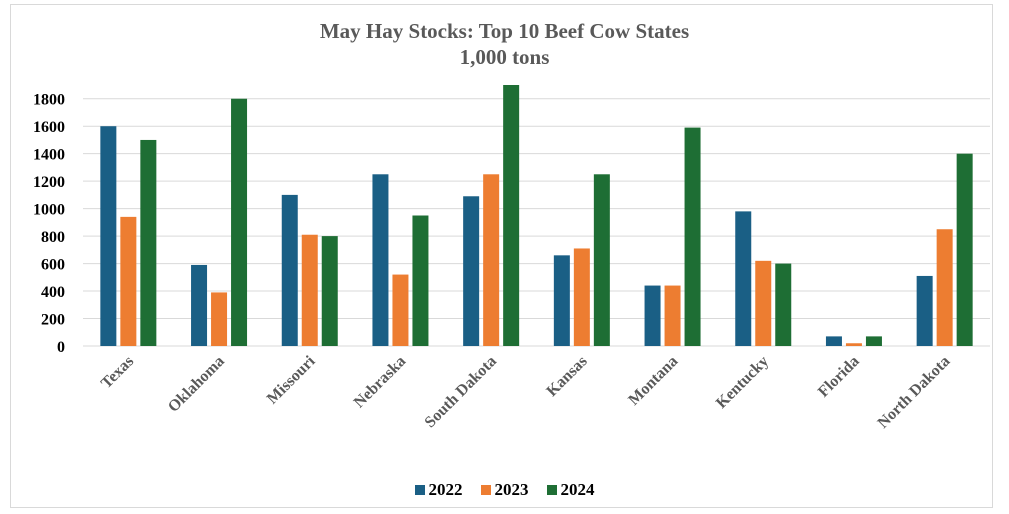 This screenshot has width=1009, height=514. What do you see at coordinates (763, 303) in the screenshot?
I see `bar-2023-kentucky` at bounding box center [763, 303].